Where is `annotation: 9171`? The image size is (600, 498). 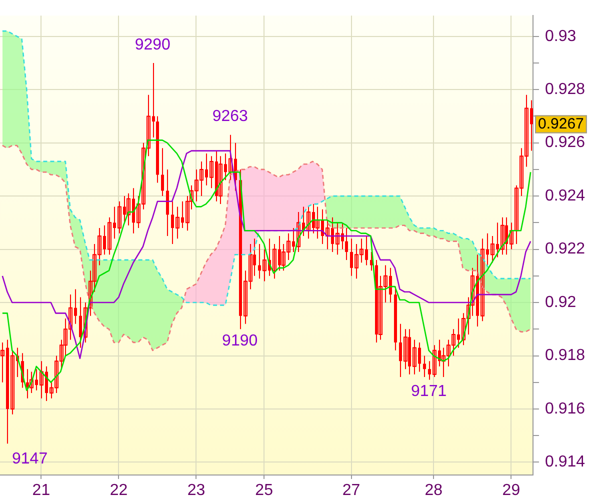
annotation: 9171 is located at coordinates (429, 391).